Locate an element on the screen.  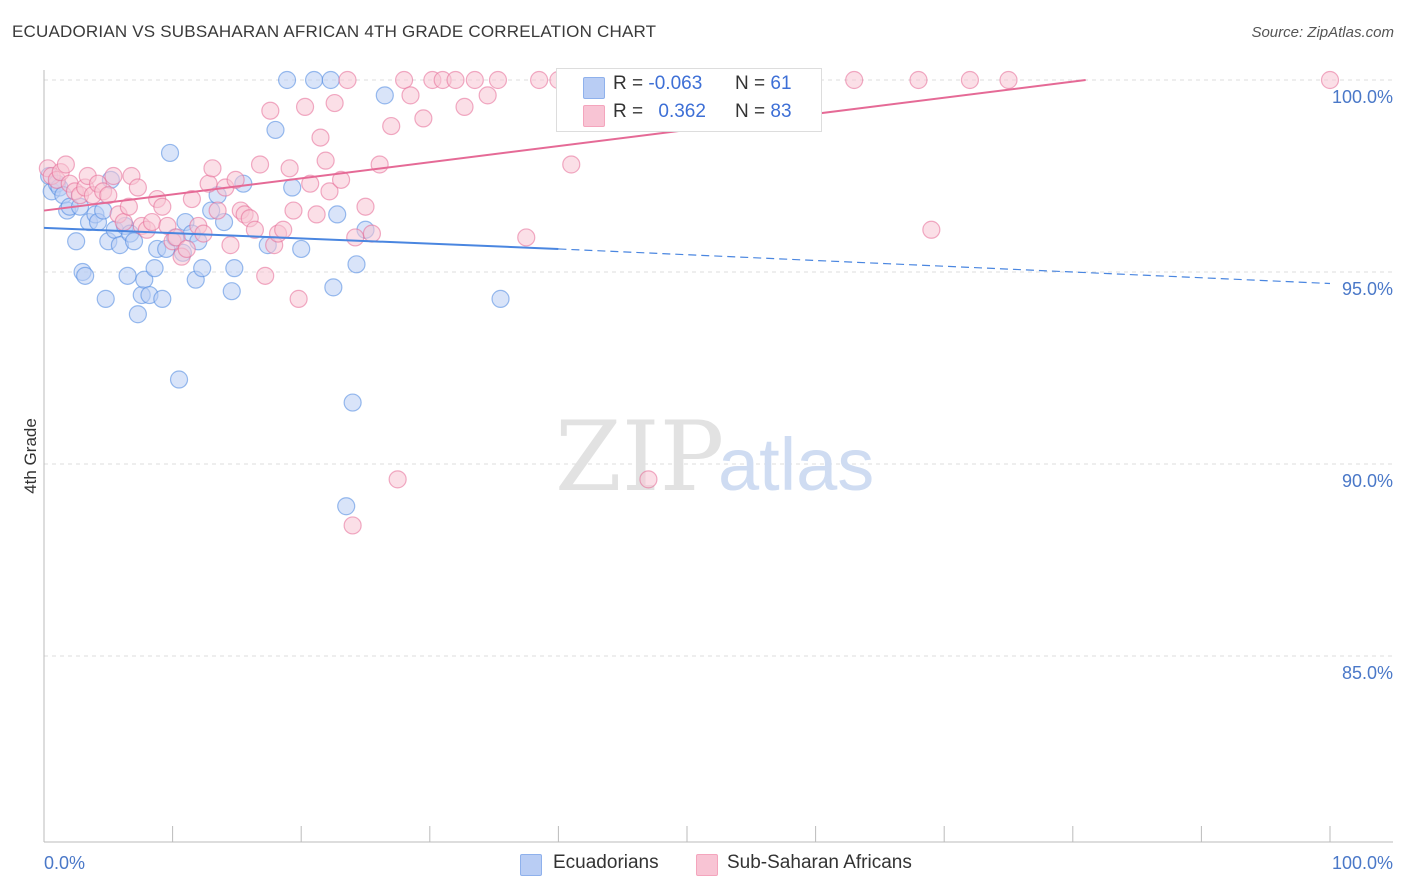
bottom-legend-swatch-pink is located at coordinates (707, 865).